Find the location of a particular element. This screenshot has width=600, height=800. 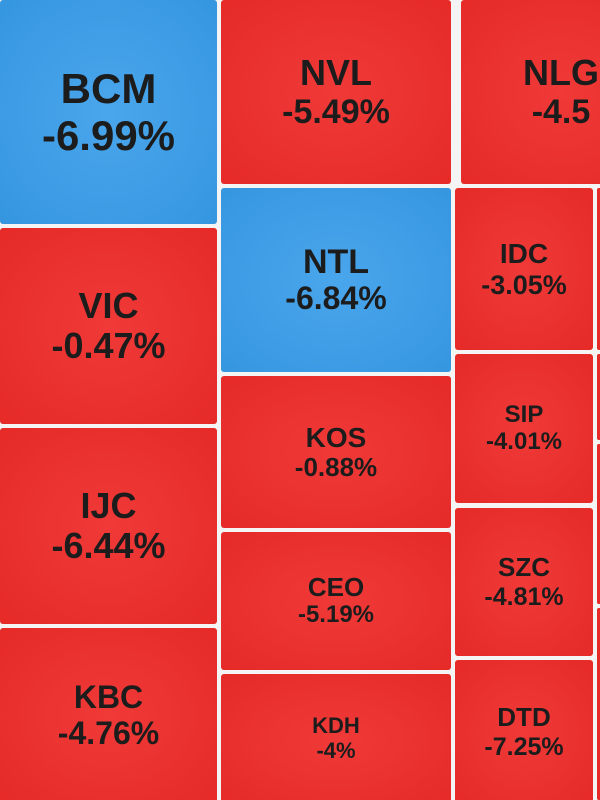

ticker-label: KDH is located at coordinates (336, 726).